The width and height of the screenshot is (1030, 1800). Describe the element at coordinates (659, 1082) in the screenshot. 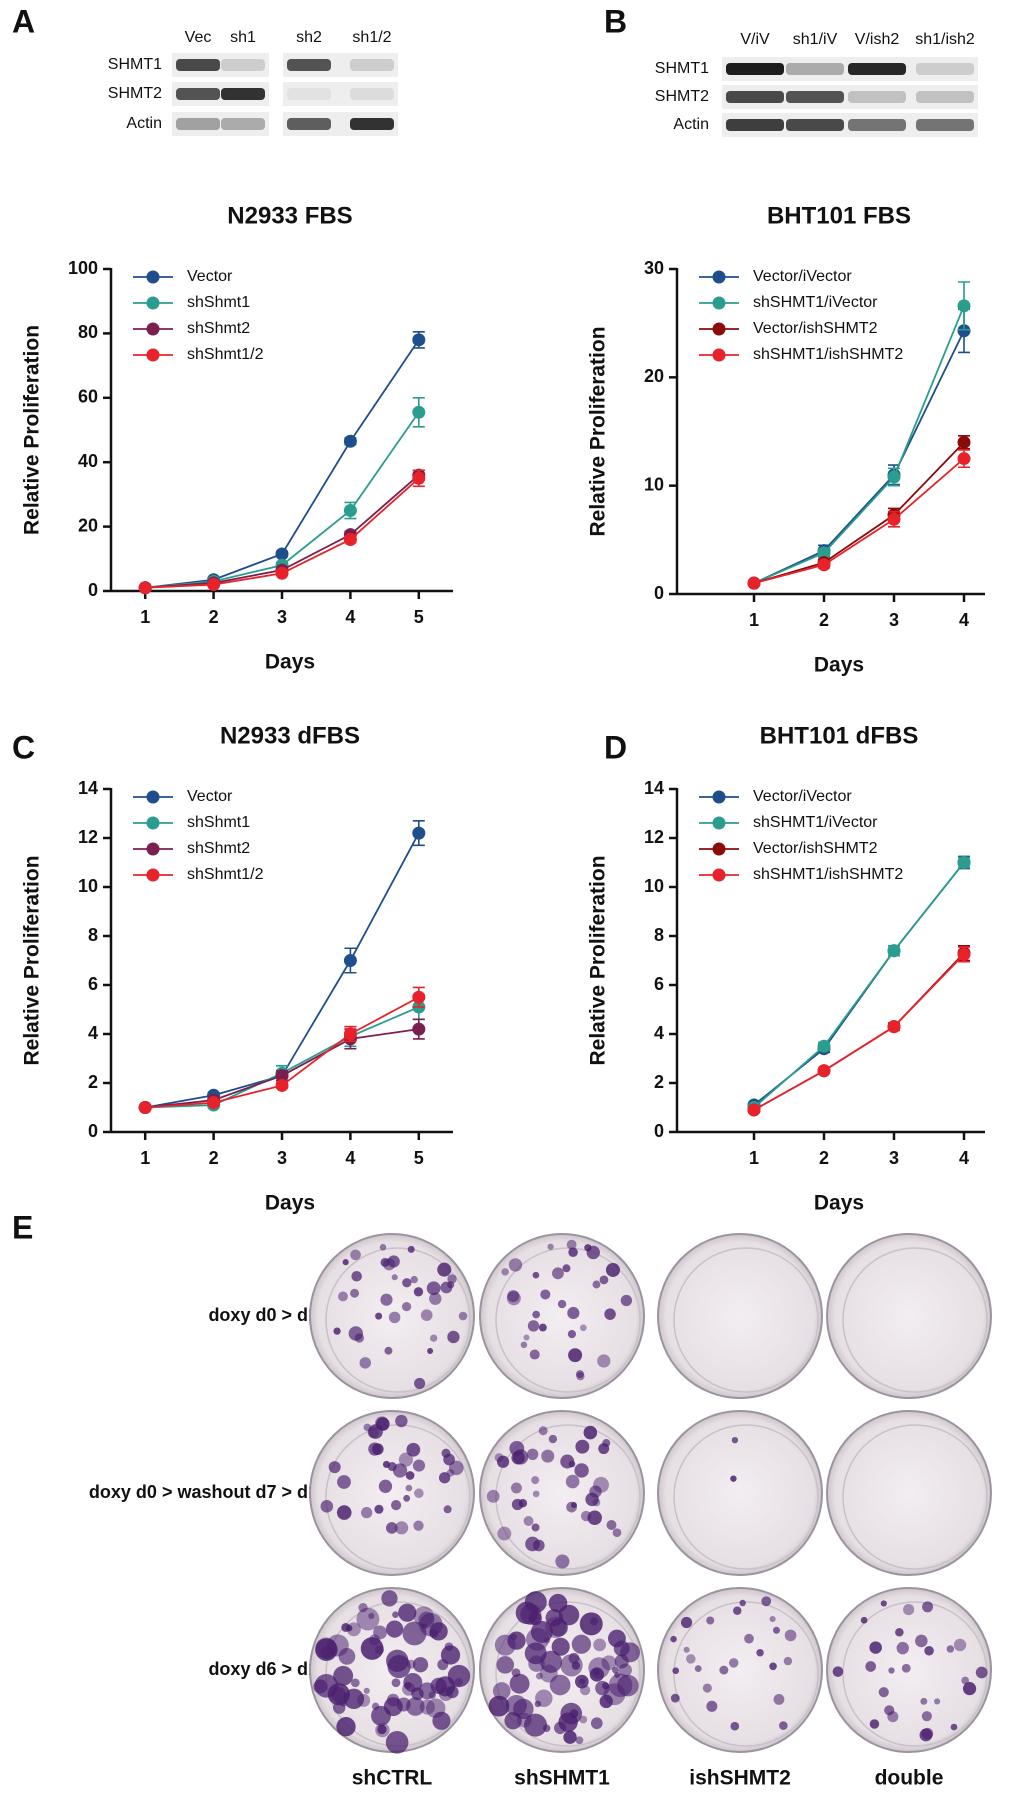

I see `y-tick-label: 2` at that location.